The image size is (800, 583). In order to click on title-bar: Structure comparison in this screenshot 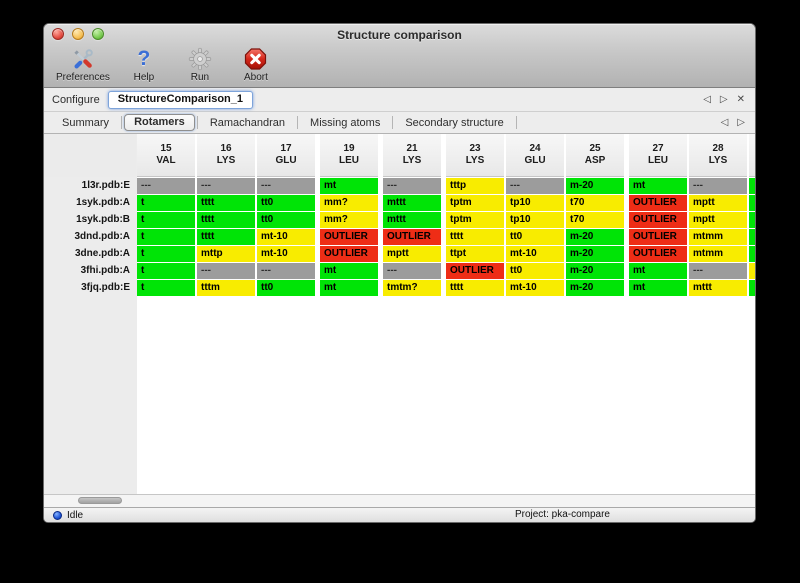, I will do `click(399, 34)`.